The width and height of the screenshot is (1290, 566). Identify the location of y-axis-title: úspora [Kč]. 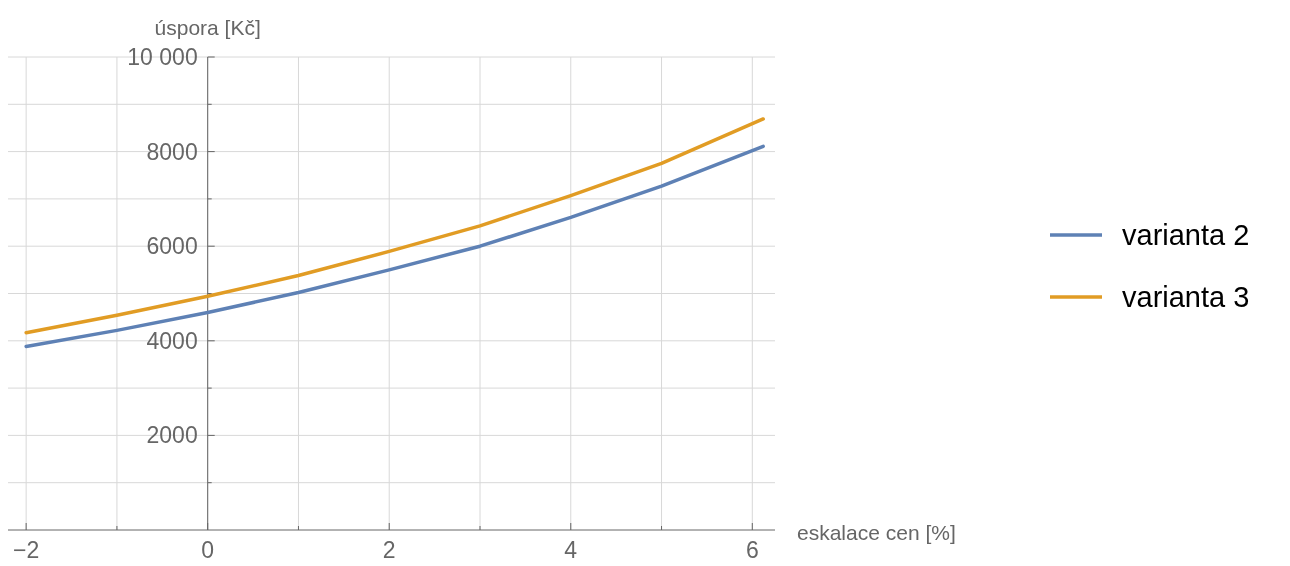
(207, 27).